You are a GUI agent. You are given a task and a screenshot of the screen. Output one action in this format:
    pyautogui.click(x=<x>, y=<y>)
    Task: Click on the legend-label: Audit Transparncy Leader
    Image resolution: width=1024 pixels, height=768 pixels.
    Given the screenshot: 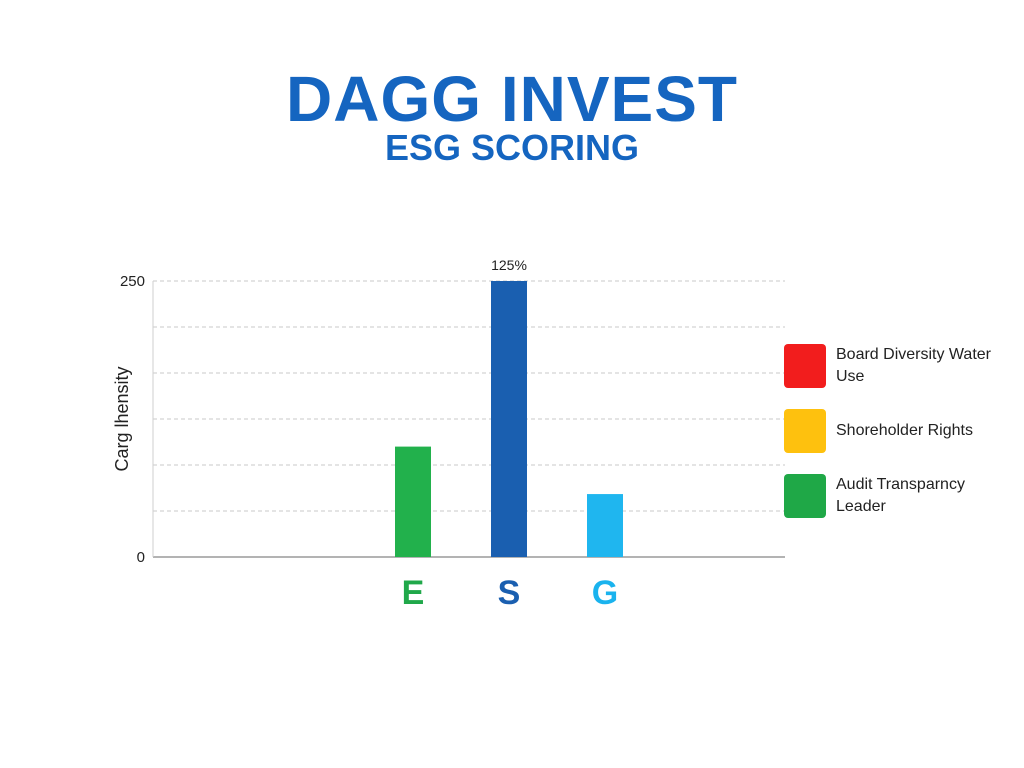 What is the action you would take?
    pyautogui.click(x=900, y=495)
    